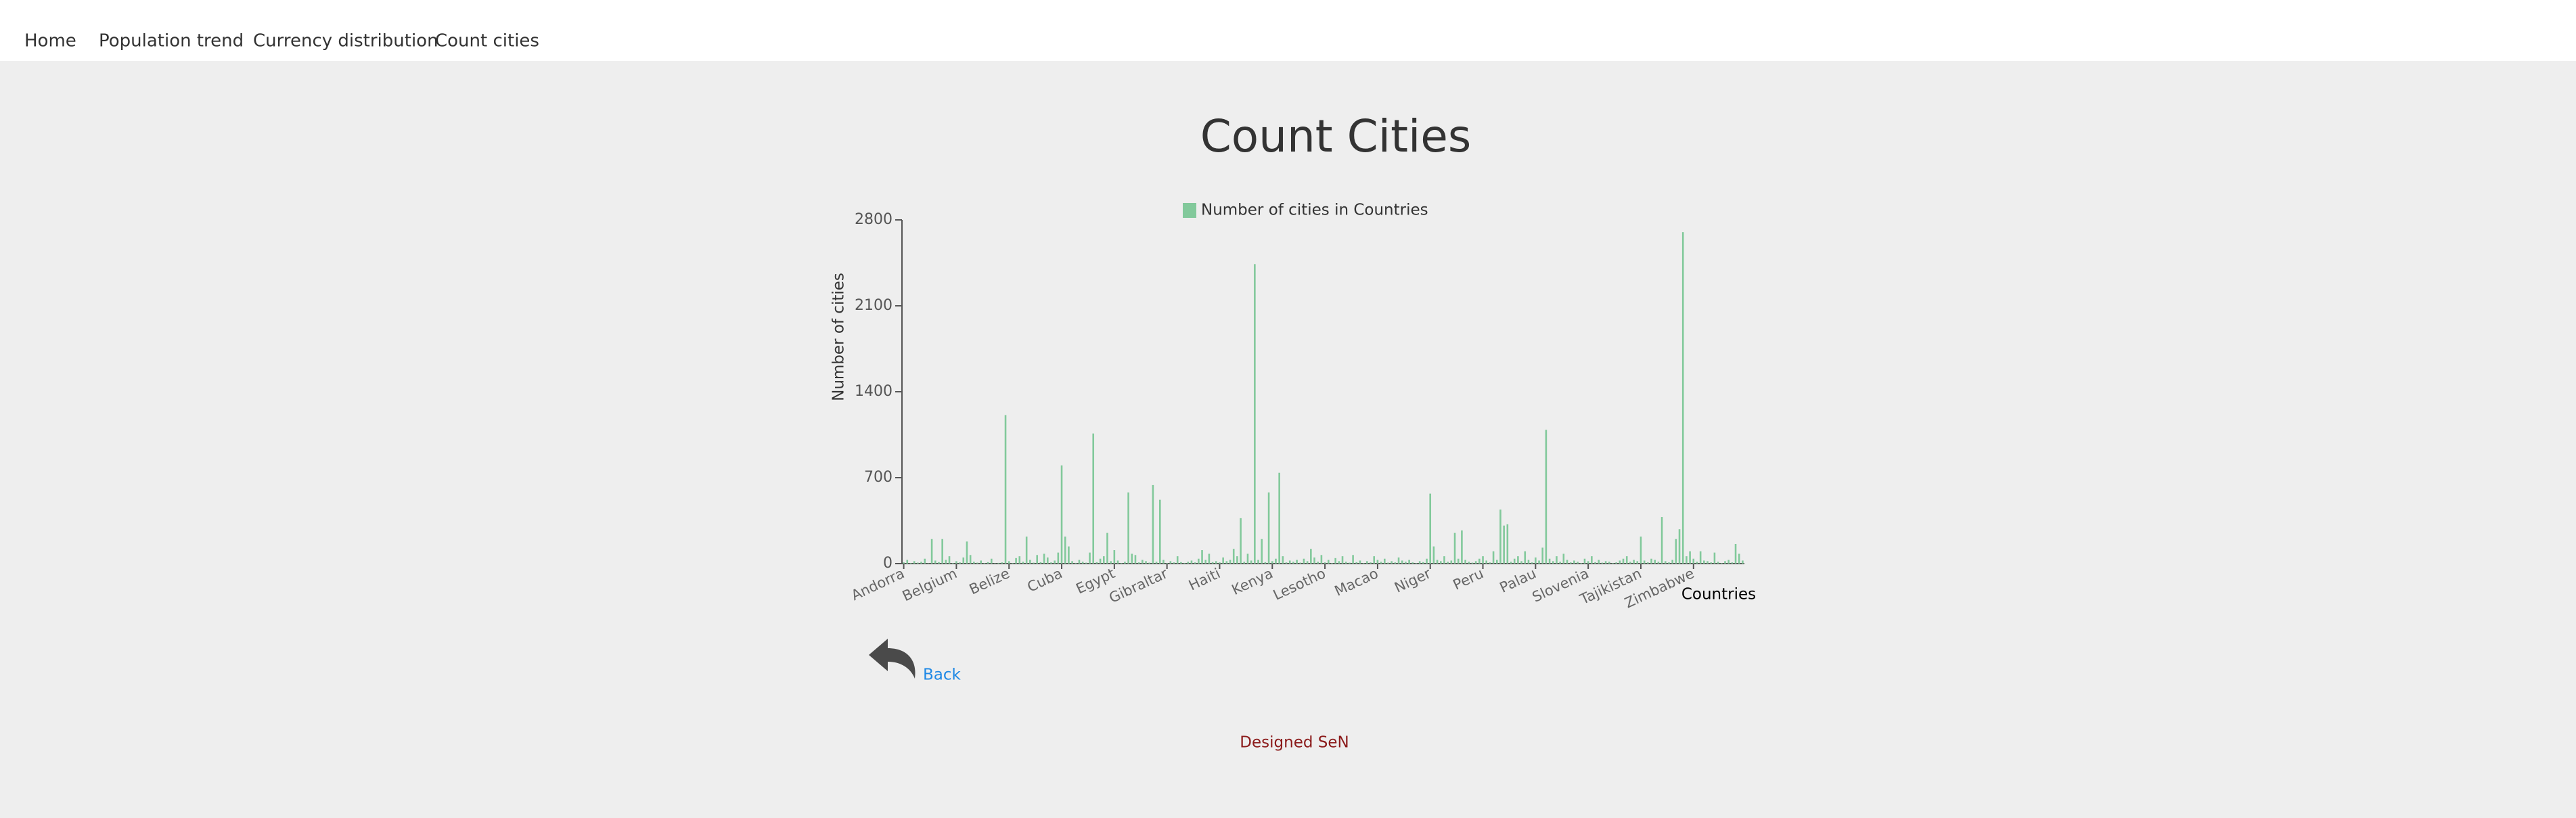  Describe the element at coordinates (50, 41) in the screenshot. I see `nav-item: Home` at that location.